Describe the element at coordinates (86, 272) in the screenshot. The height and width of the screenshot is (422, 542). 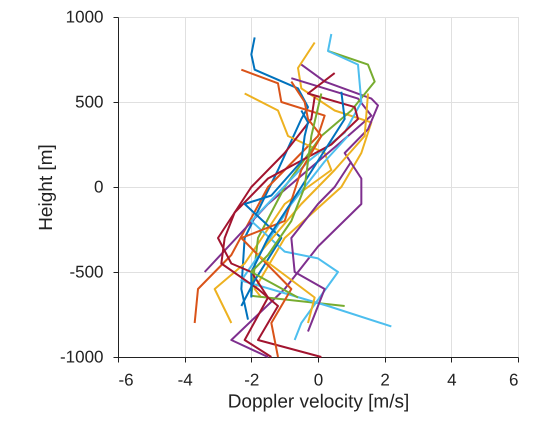
I see `y-tick-label: -500` at that location.